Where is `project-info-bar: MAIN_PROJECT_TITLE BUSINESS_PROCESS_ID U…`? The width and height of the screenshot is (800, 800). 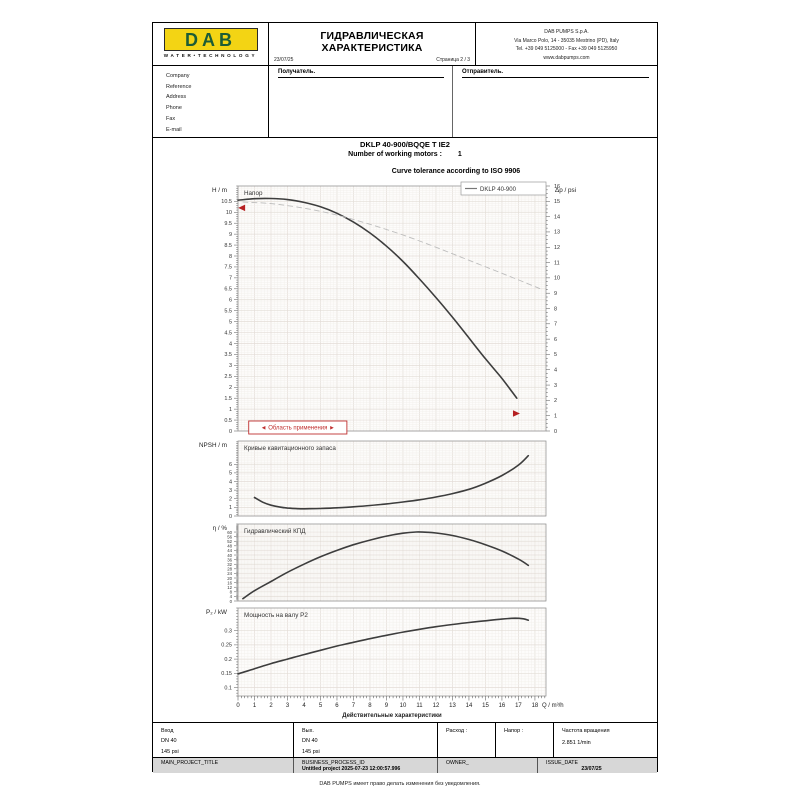
project-info-bar: MAIN_PROJECT_TITLE BUSINESS_PROCESS_ID U… is located at coordinates (405, 765).